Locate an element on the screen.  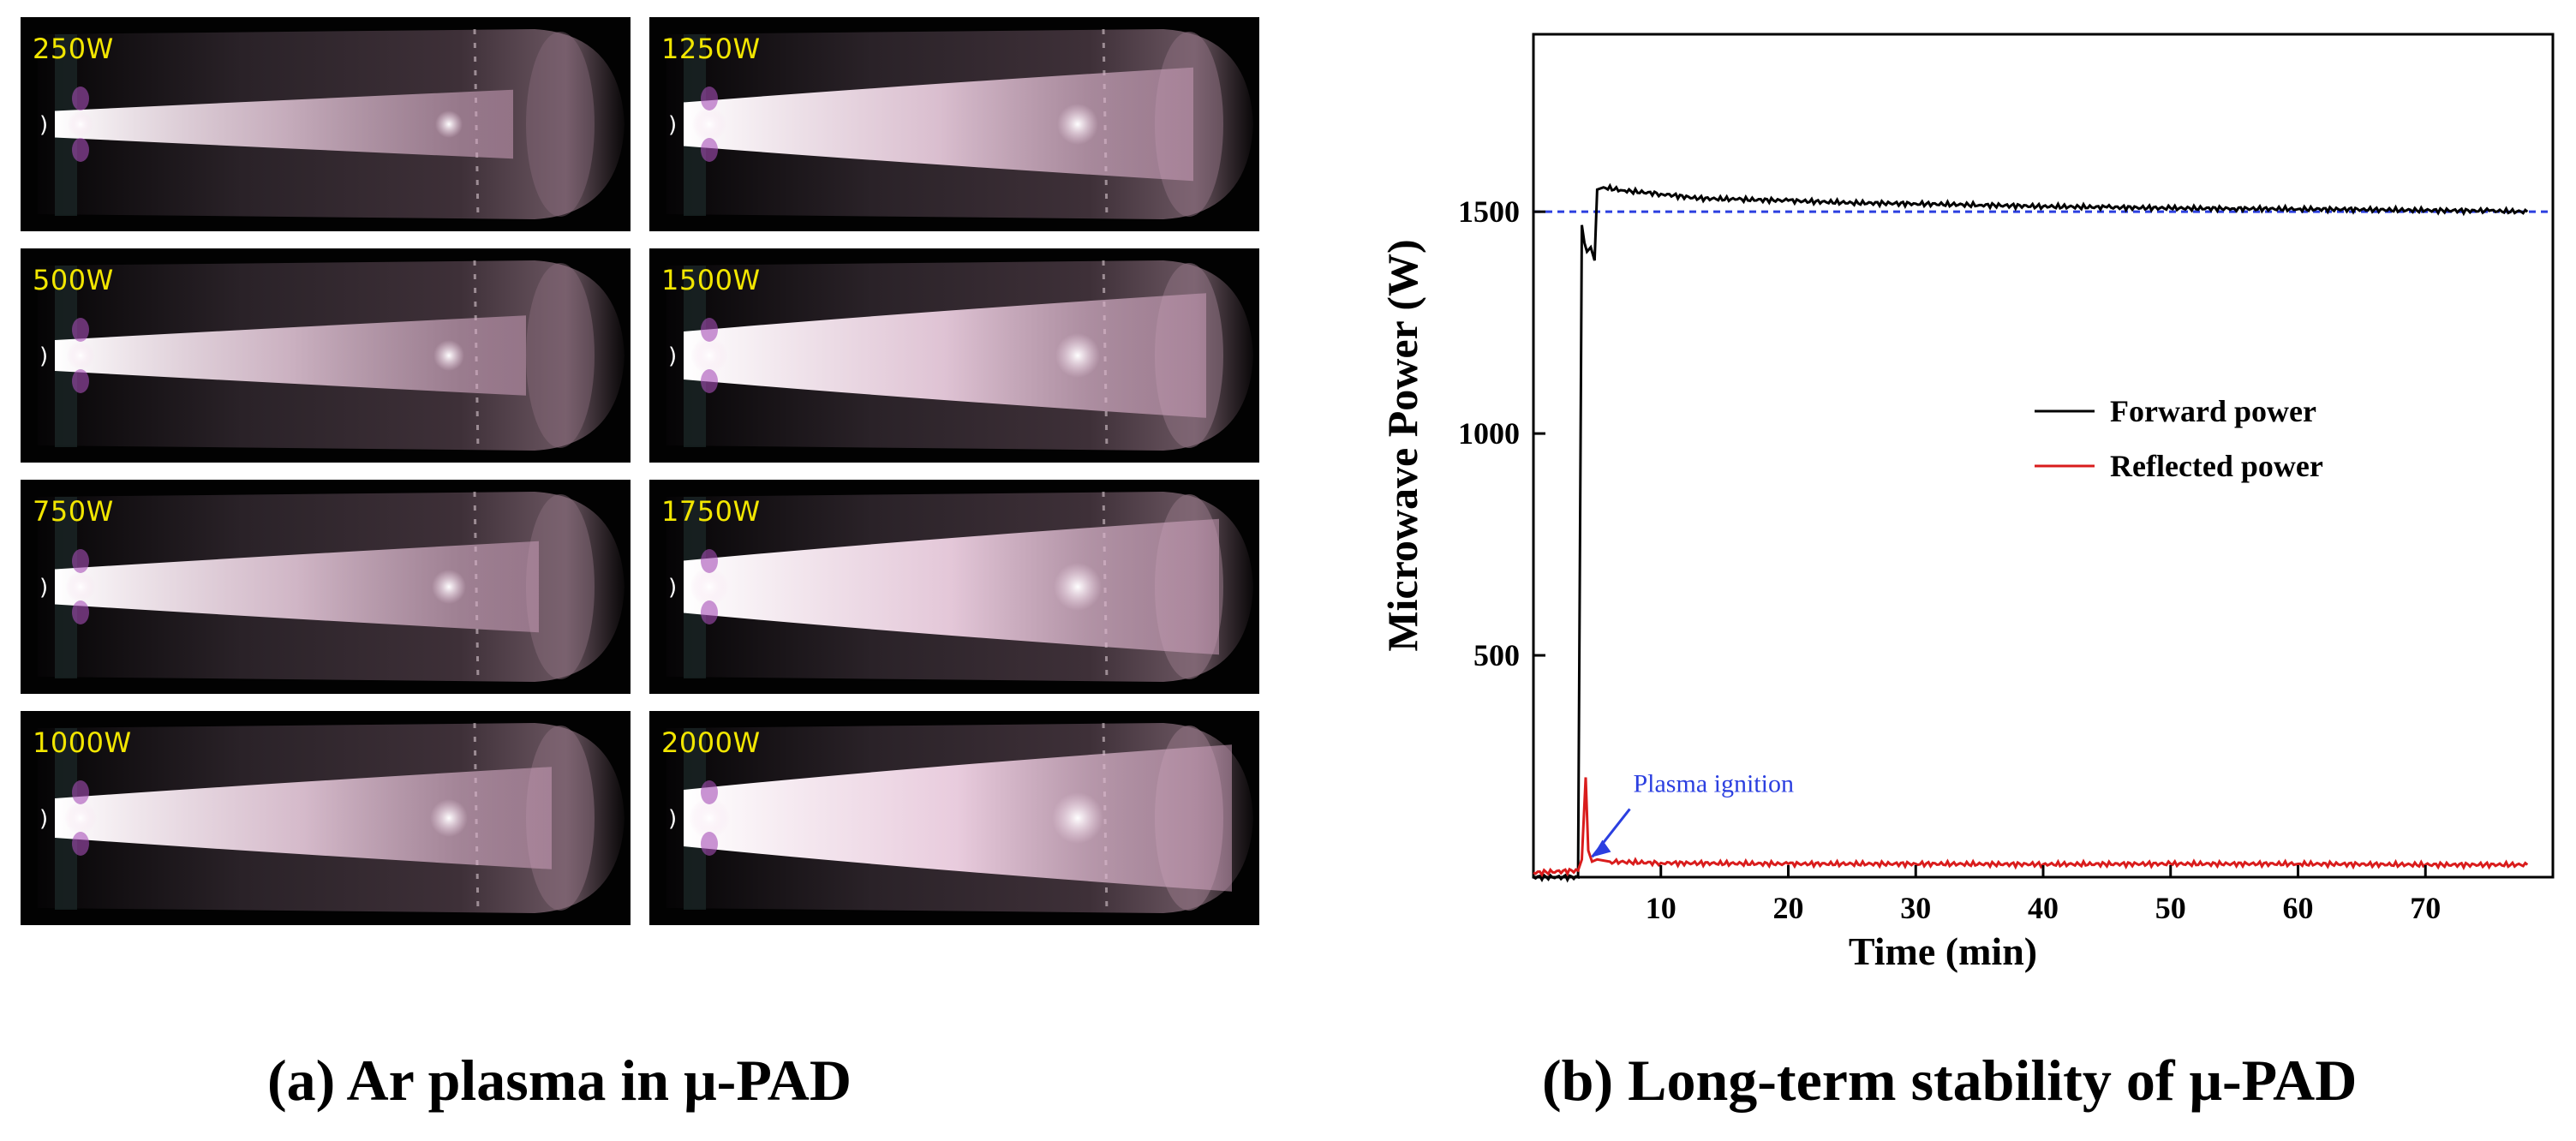
y-tick-label: 1000 is located at coordinates (1489, 433).